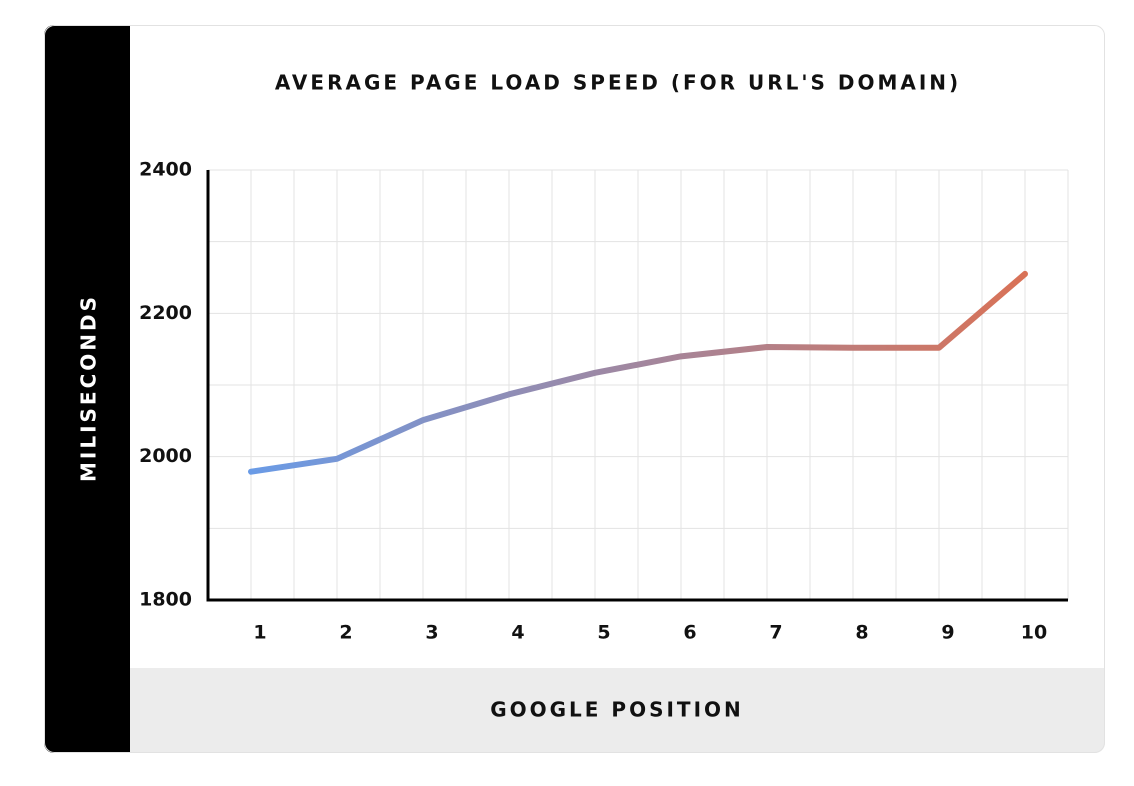 The height and width of the screenshot is (786, 1134). What do you see at coordinates (861, 633) in the screenshot?
I see `x-tick-label: 8` at bounding box center [861, 633].